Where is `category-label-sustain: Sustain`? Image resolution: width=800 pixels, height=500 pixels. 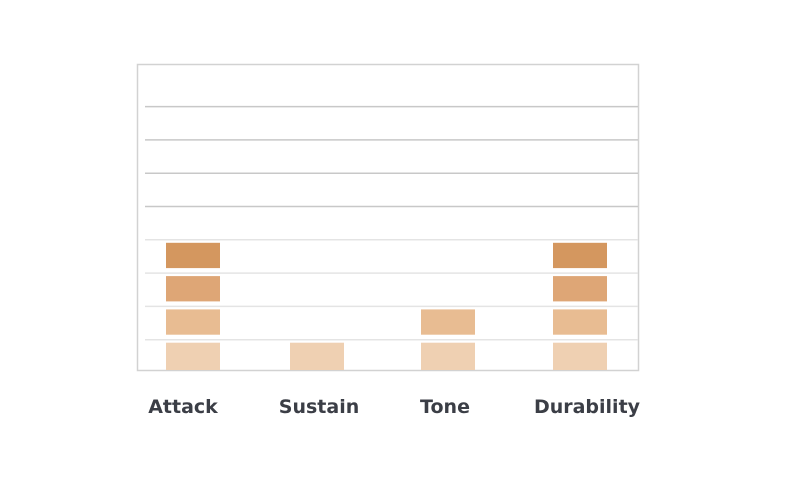 category-label-sustain: Sustain is located at coordinates (319, 407).